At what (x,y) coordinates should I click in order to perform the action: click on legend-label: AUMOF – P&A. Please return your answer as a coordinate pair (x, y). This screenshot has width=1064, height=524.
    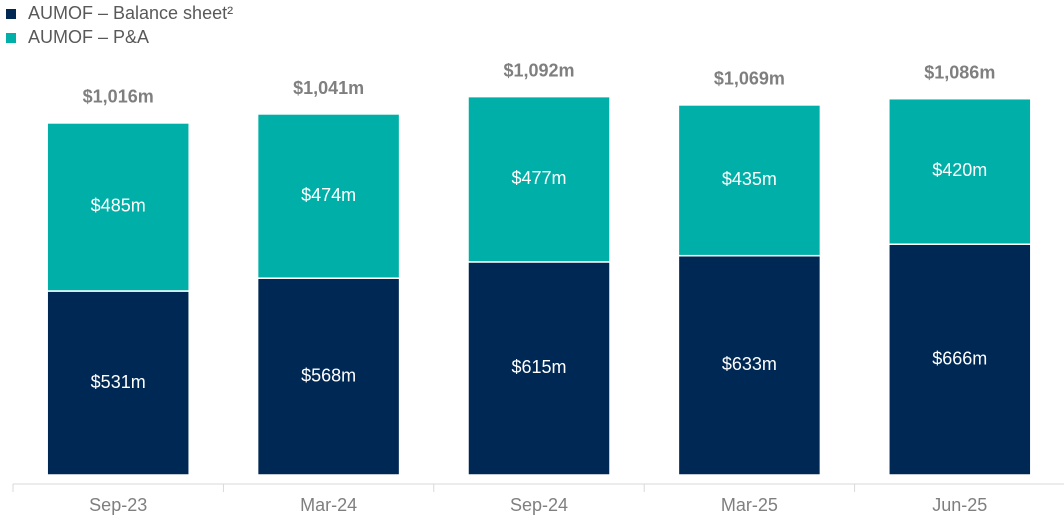
    Looking at the image, I should click on (88, 37).